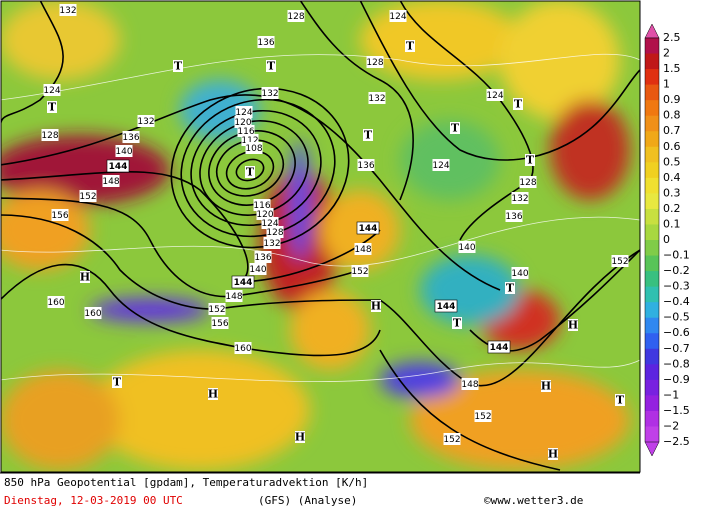 The width and height of the screenshot is (704, 513). What do you see at coordinates (242, 123) in the screenshot?
I see `contour-label: 120` at bounding box center [242, 123].